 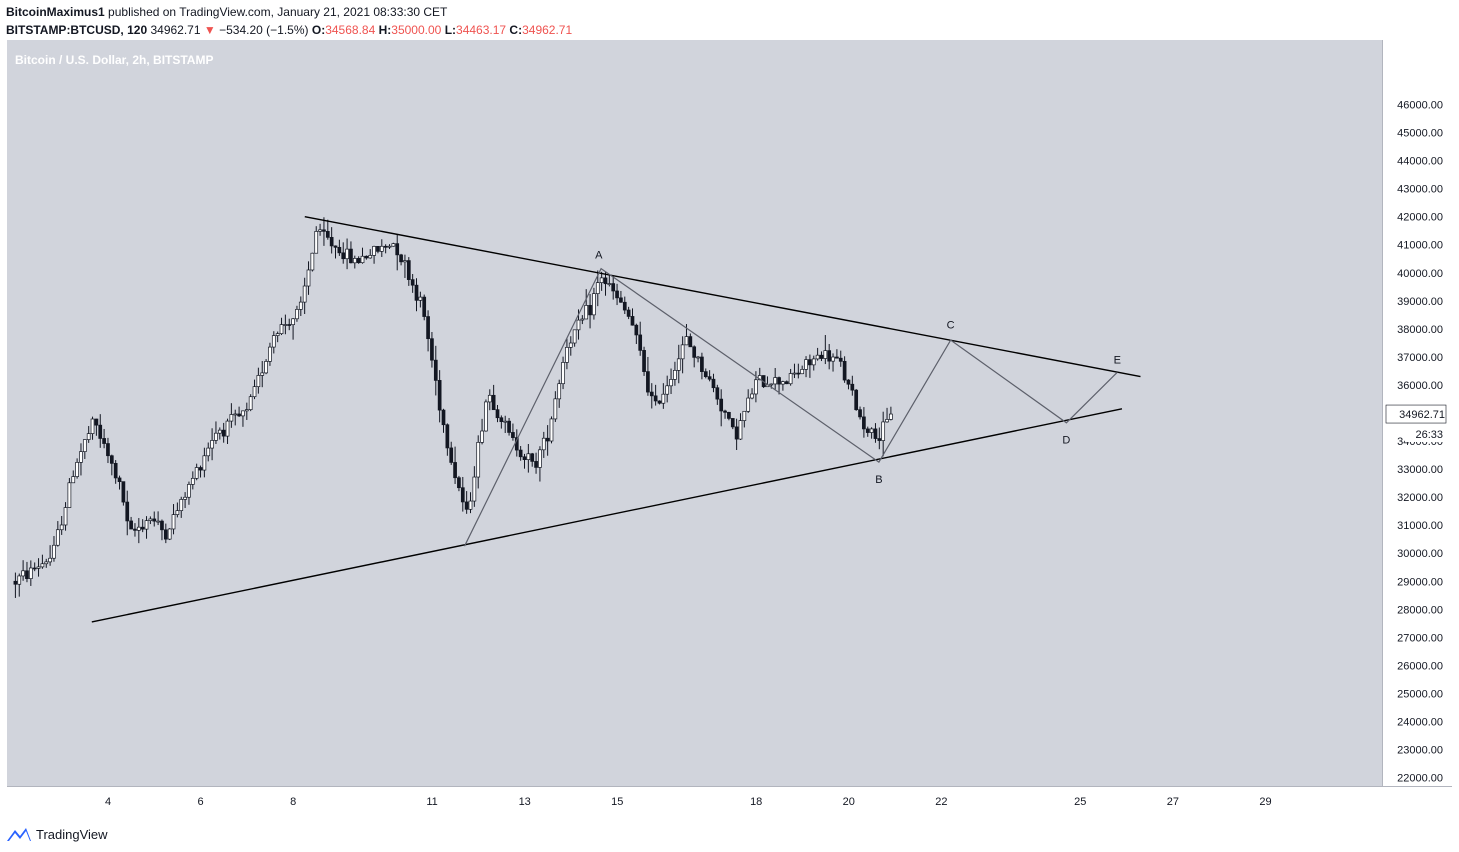 I want to click on x-tick-label: 11, so click(x=431, y=802).